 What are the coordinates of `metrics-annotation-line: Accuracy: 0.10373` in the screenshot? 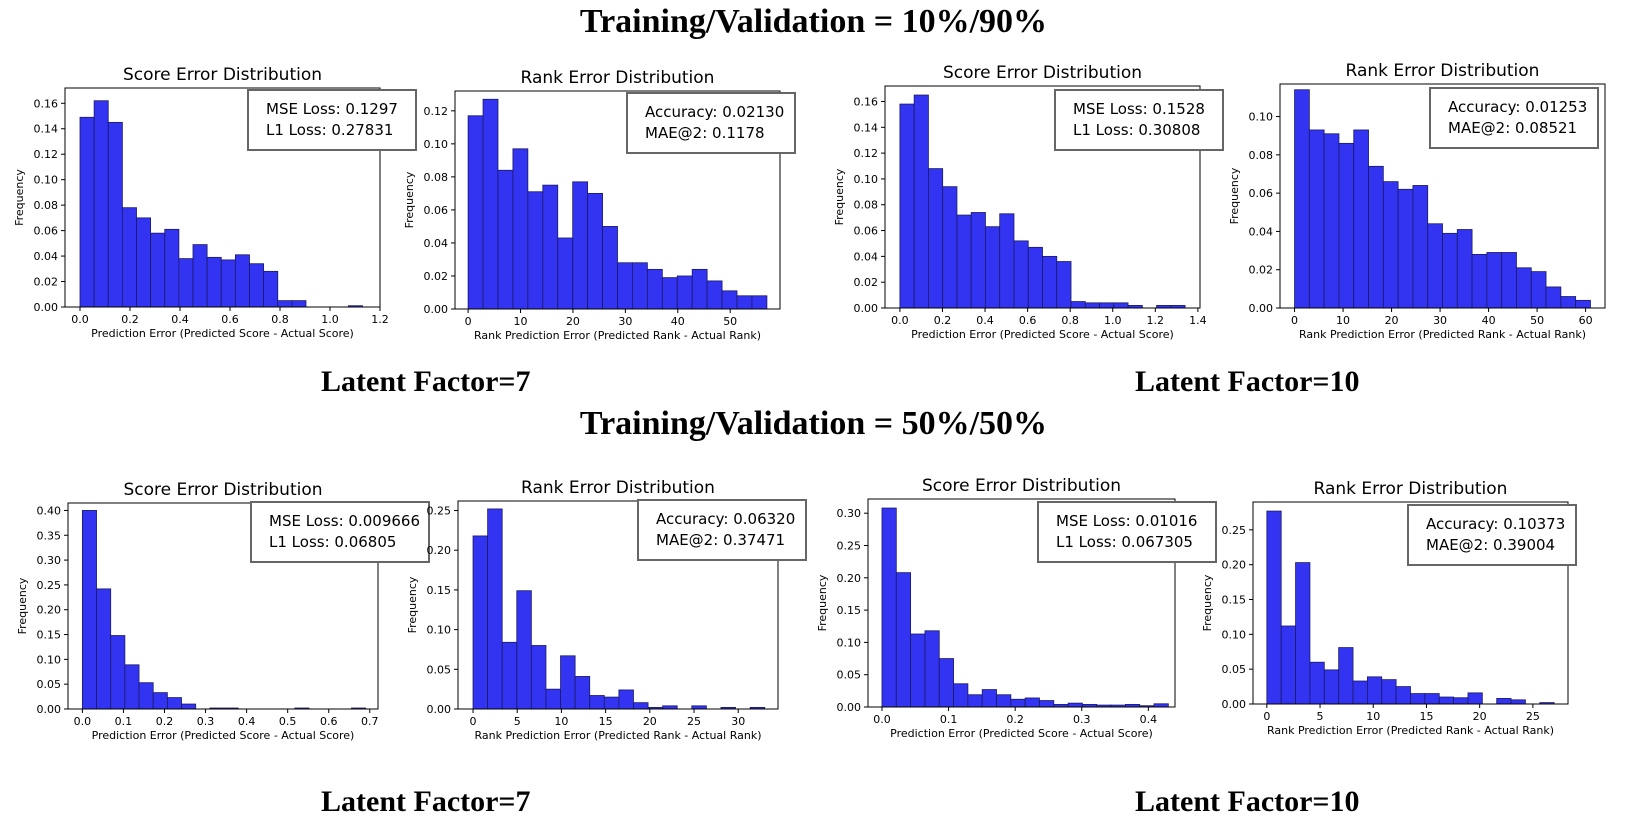 It's located at (1495, 524).